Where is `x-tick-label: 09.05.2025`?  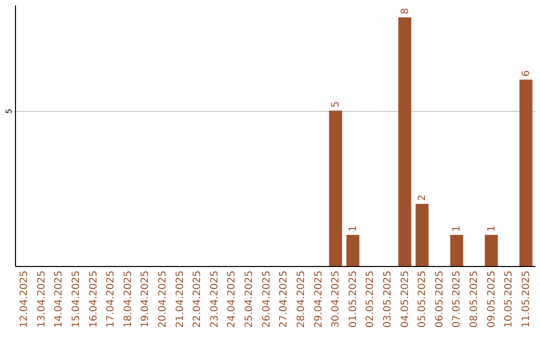 x-tick-label: 09.05.2025 is located at coordinates (492, 299).